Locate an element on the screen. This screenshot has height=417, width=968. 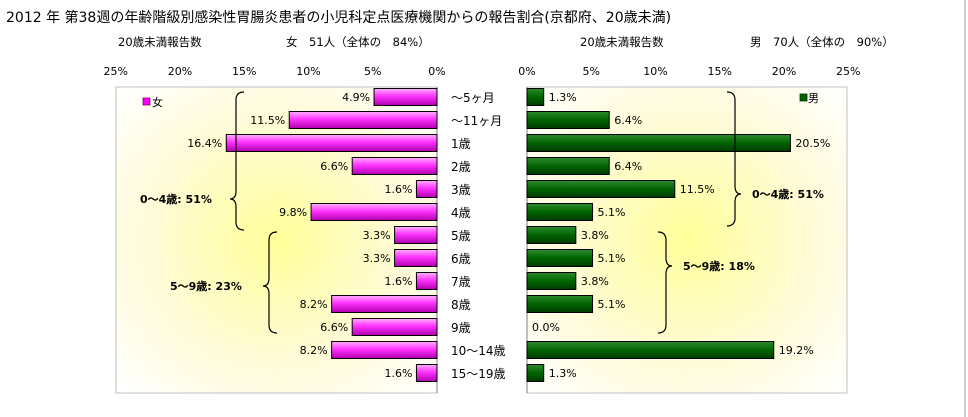
female-tick-label: 5% is located at coordinates (372, 71).